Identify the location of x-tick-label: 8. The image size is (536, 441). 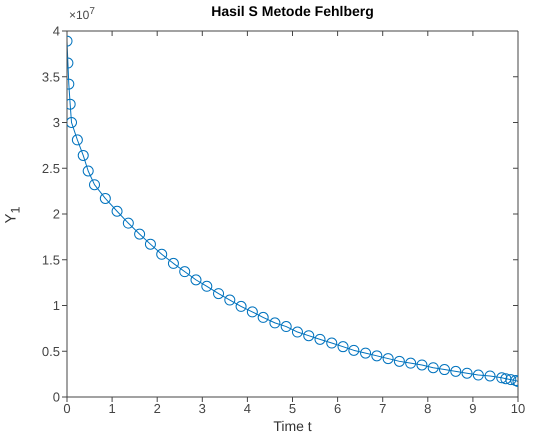
(428, 408).